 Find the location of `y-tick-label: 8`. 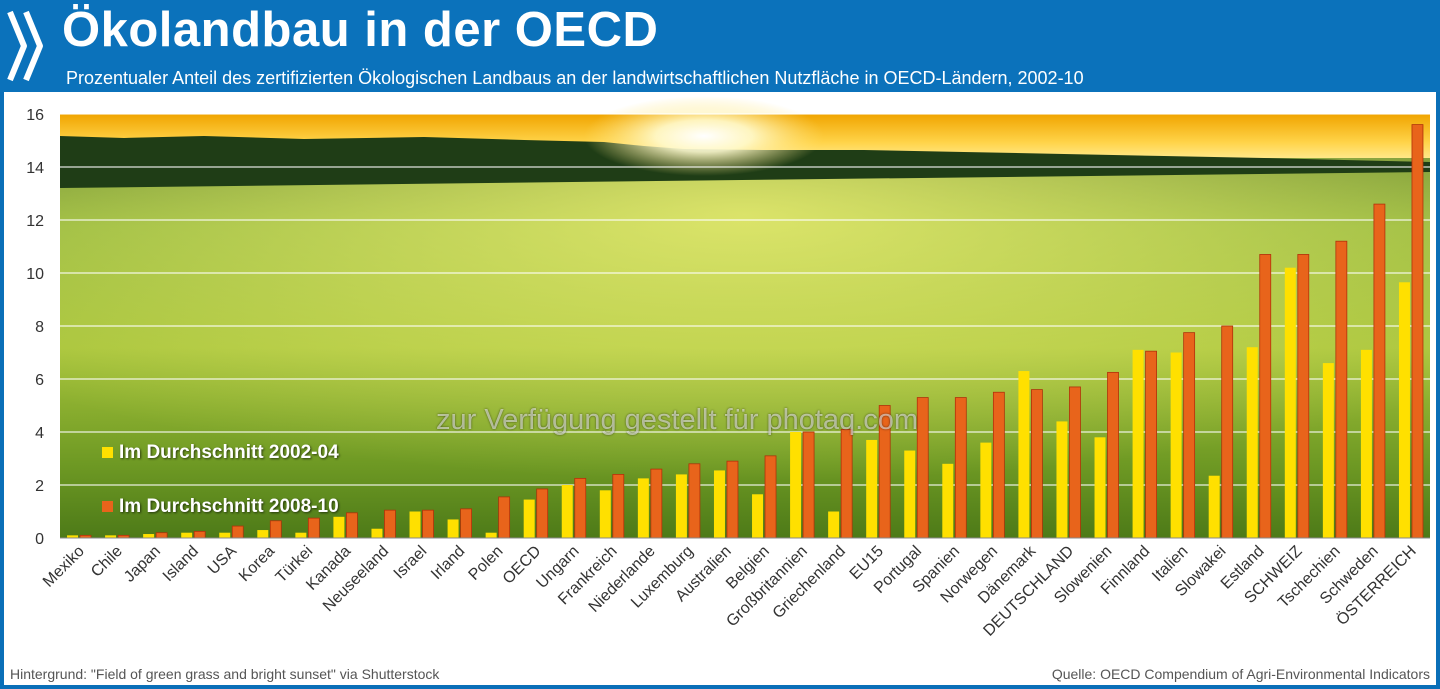

y-tick-label: 8 is located at coordinates (39, 327).